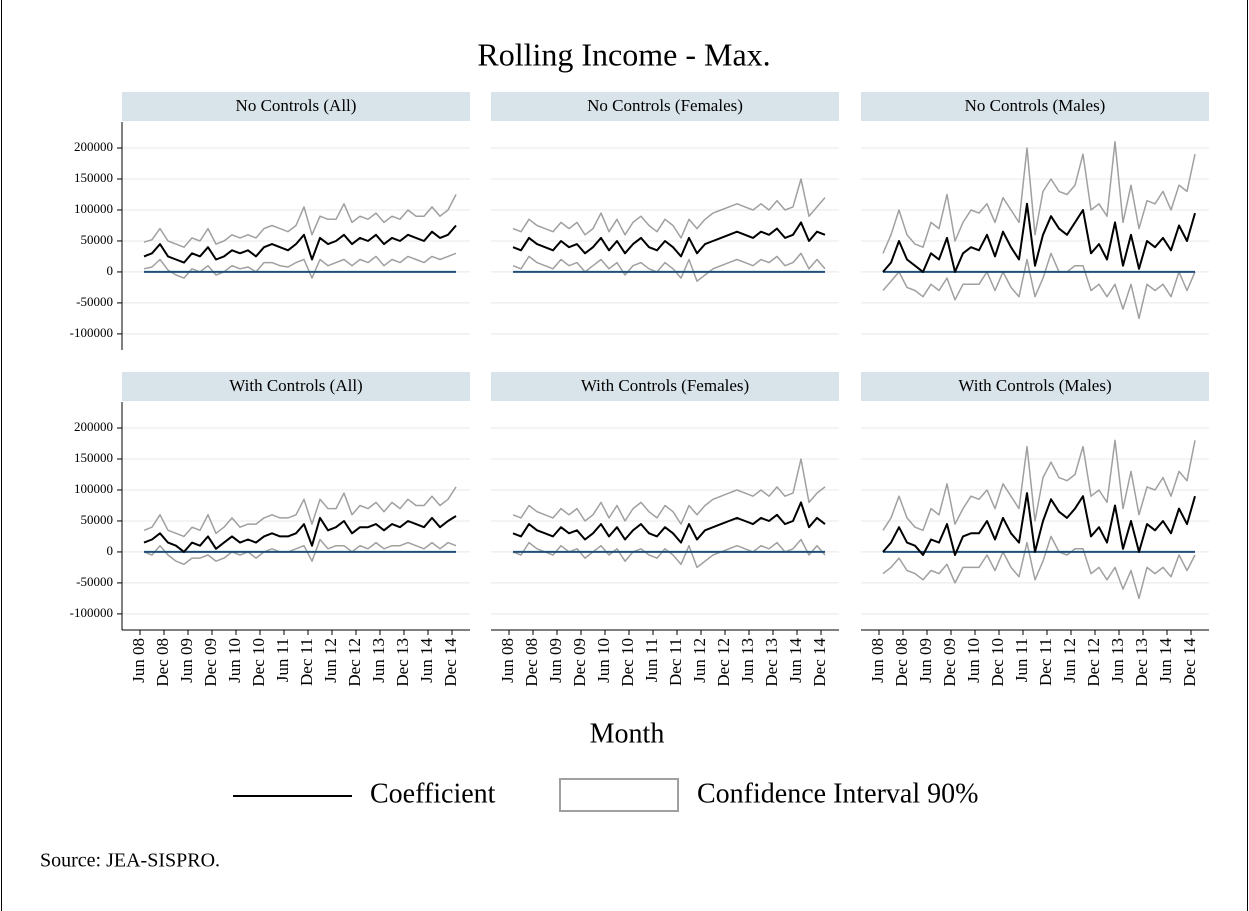 This screenshot has width=1249, height=911. I want to click on source-note: Source: JEA-SISPRO., so click(130, 861).